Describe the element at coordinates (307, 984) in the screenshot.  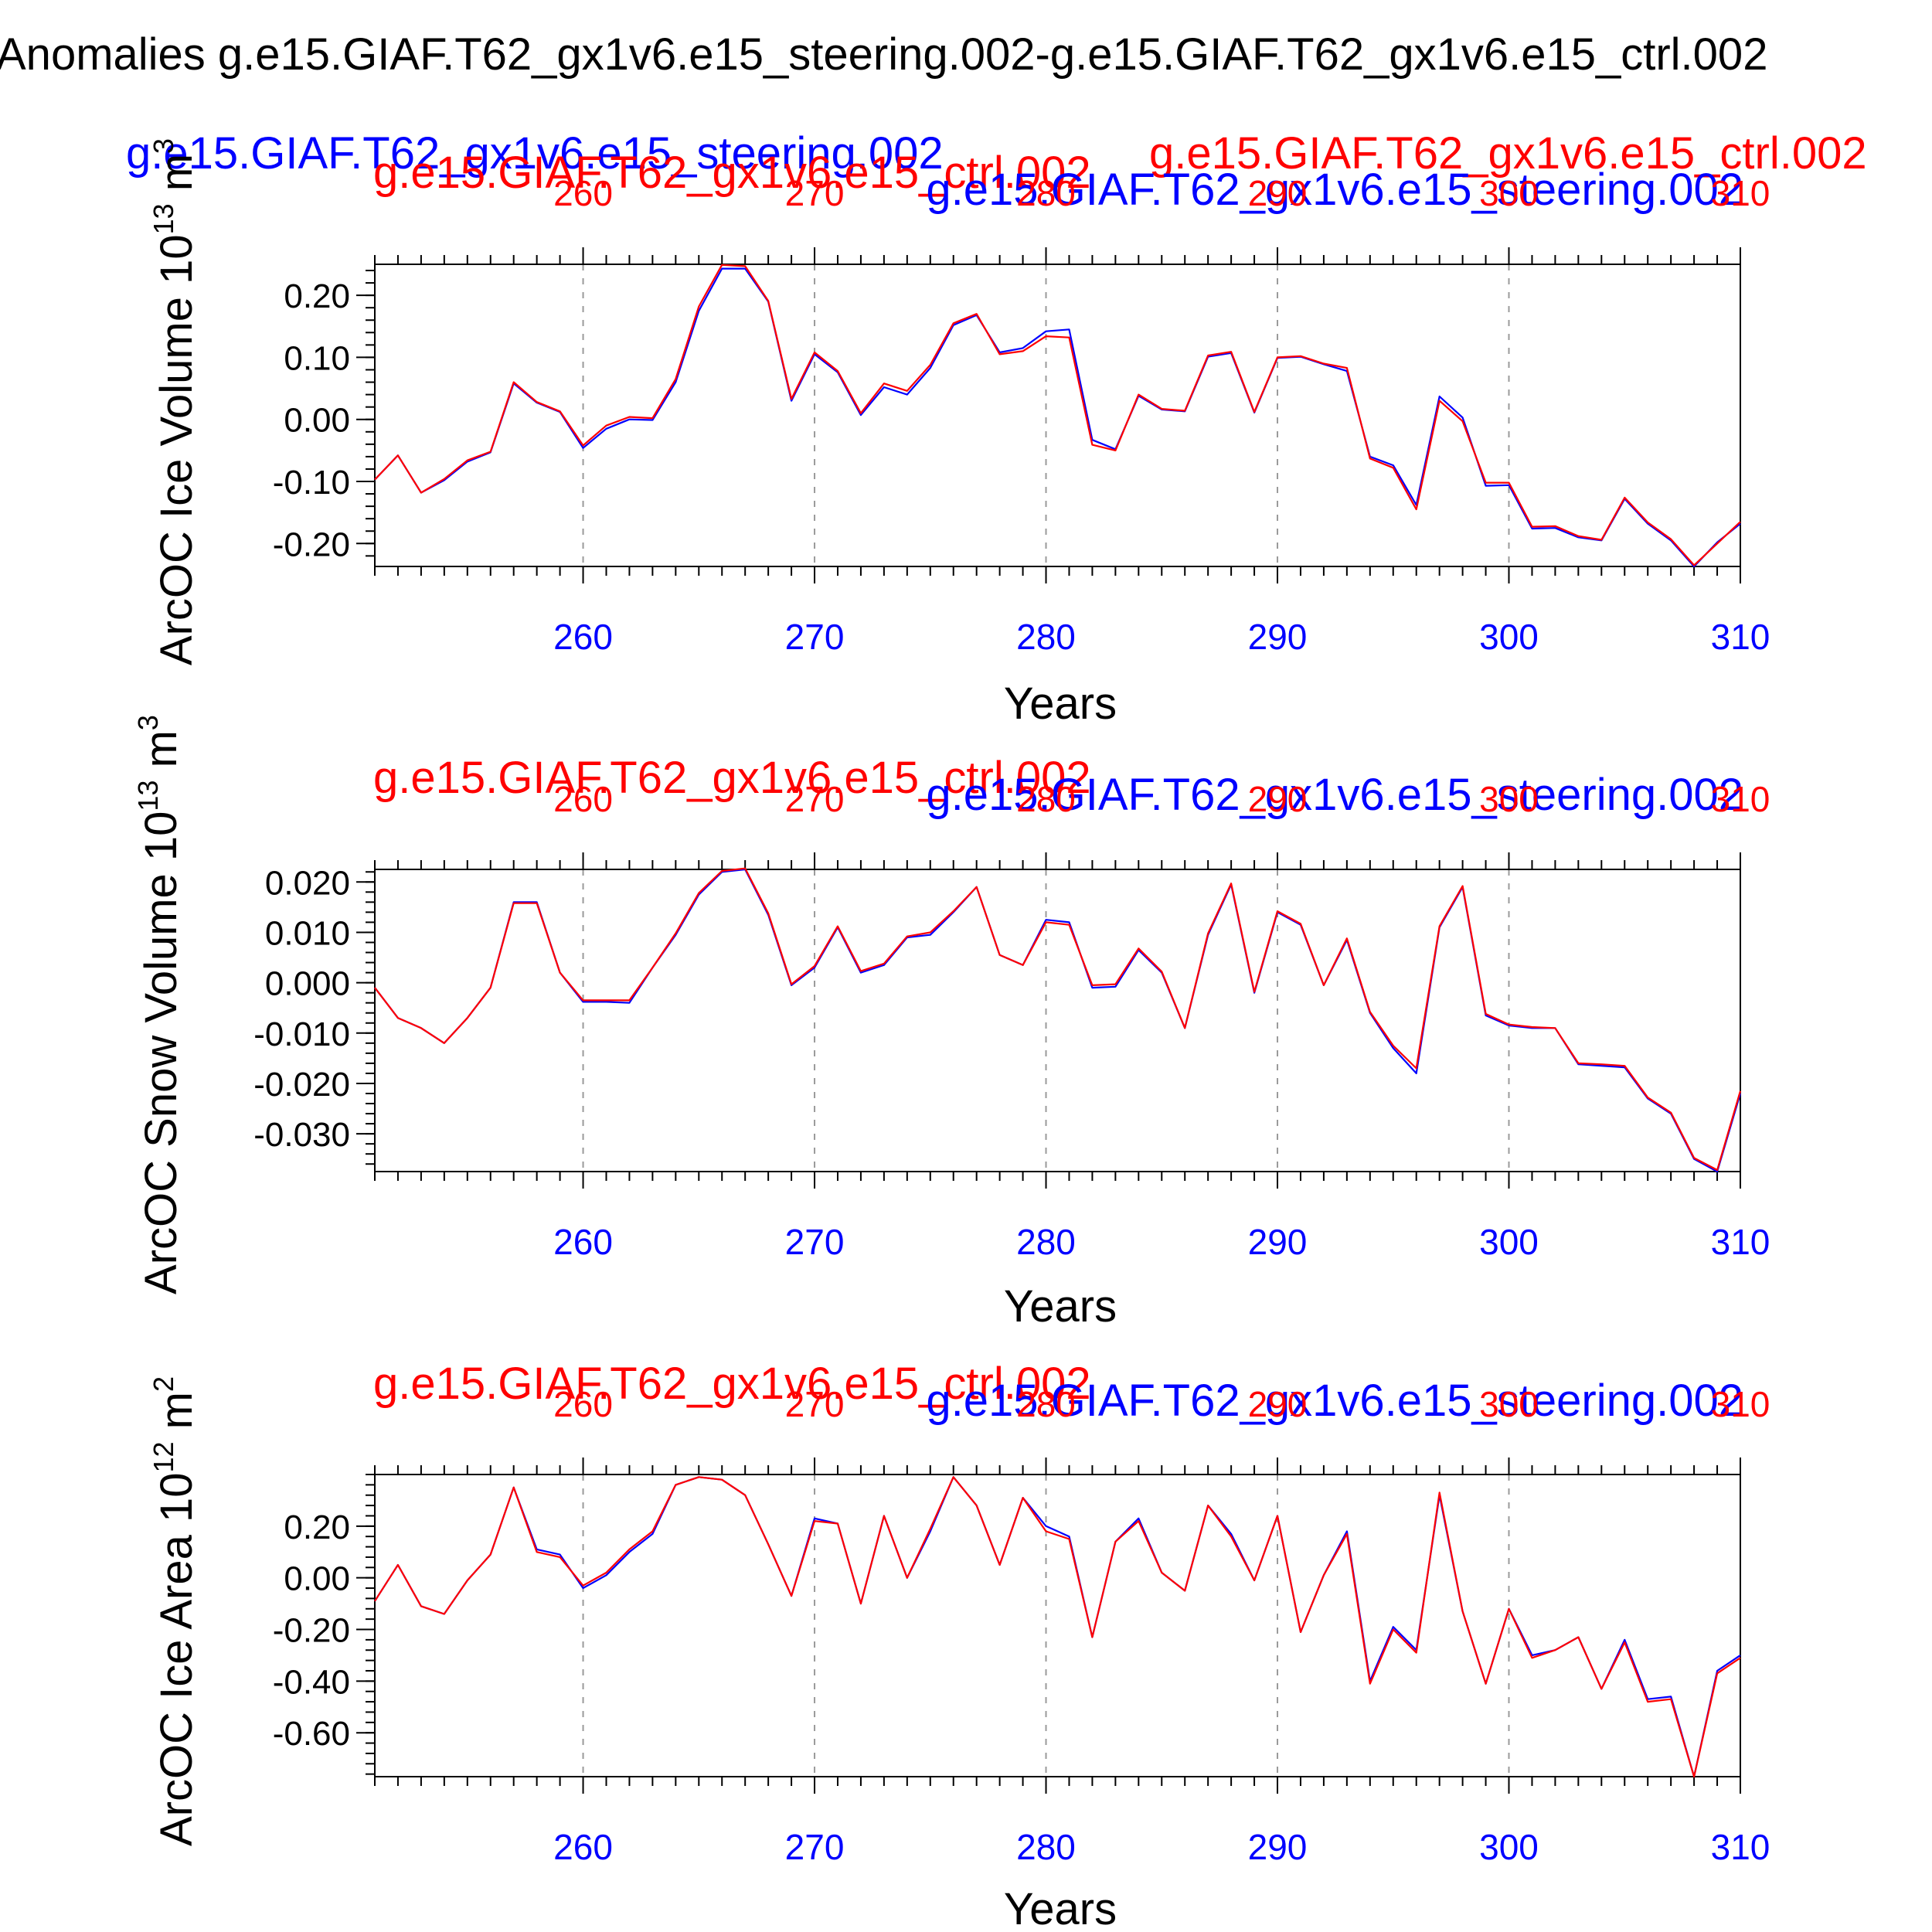
I see `y-tick-label: 0.000` at that location.